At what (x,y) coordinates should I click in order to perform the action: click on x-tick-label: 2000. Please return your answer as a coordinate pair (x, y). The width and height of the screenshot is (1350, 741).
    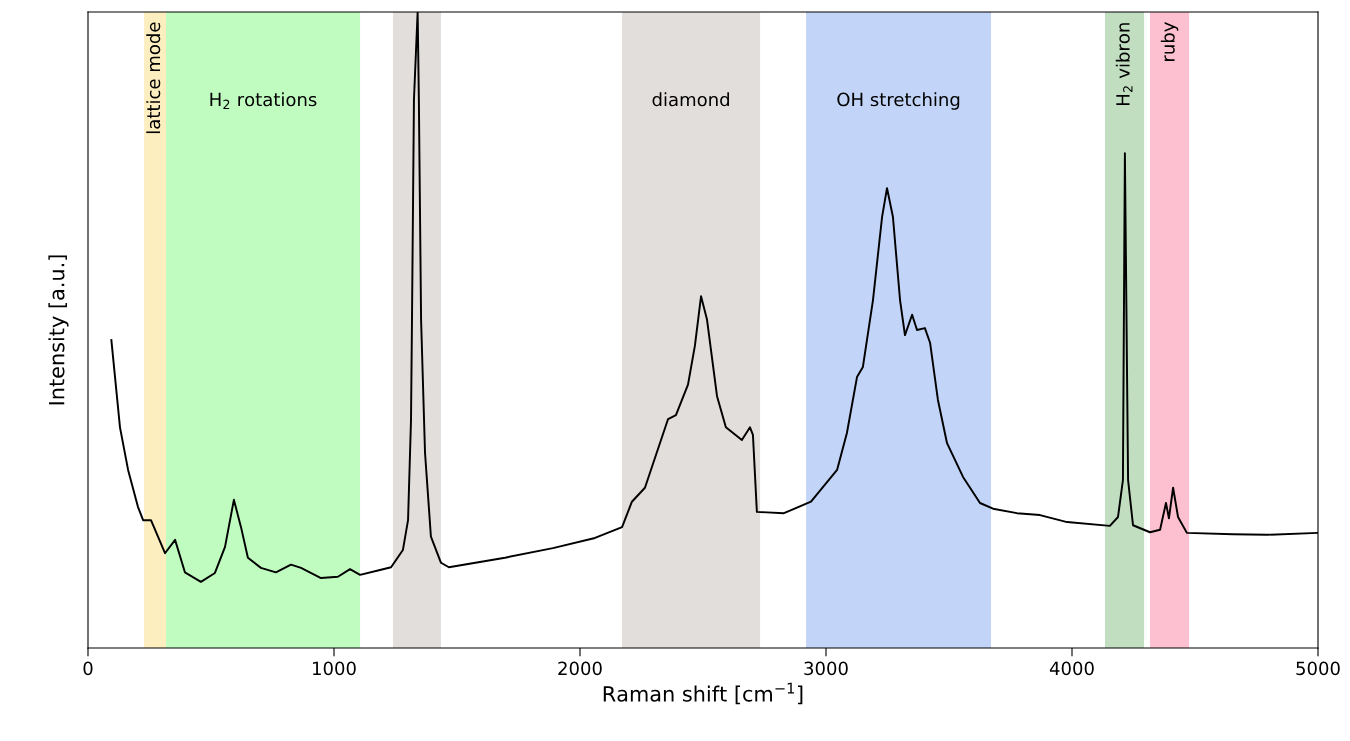
    Looking at the image, I should click on (580, 668).